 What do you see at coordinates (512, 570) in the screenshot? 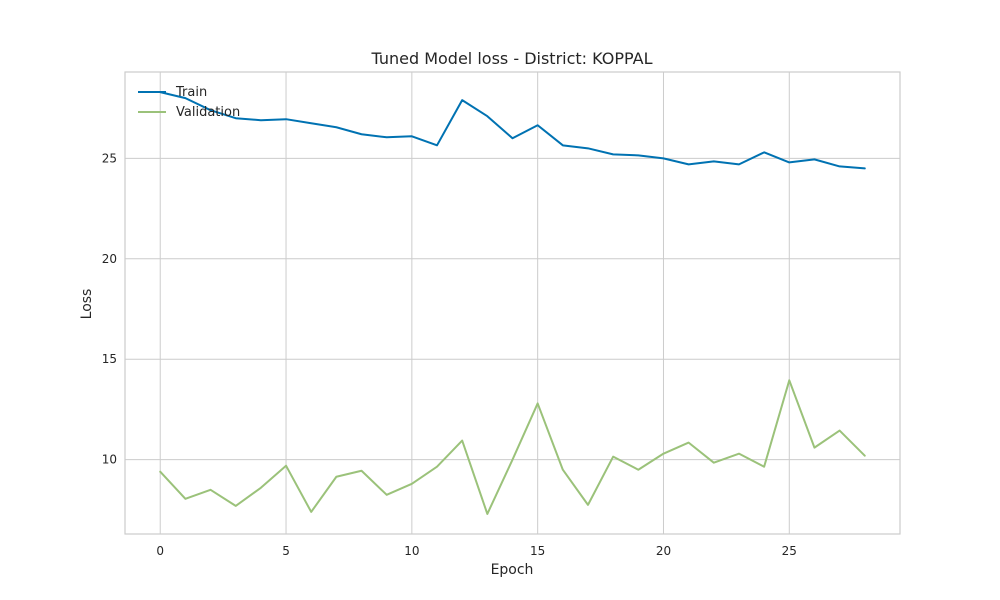
I see `x-axis-title: Epoch` at bounding box center [512, 570].